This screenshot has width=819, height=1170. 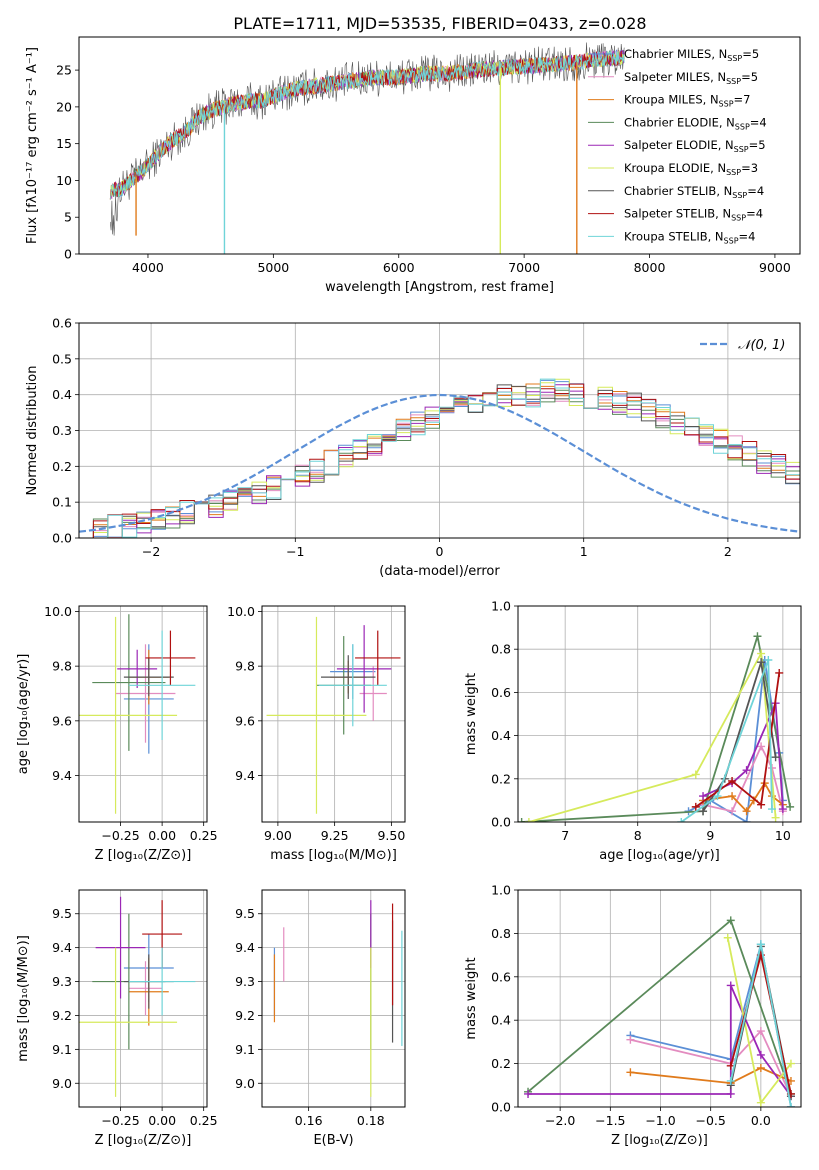 I want to click on y-tick-label: 5, so click(x=68, y=217).